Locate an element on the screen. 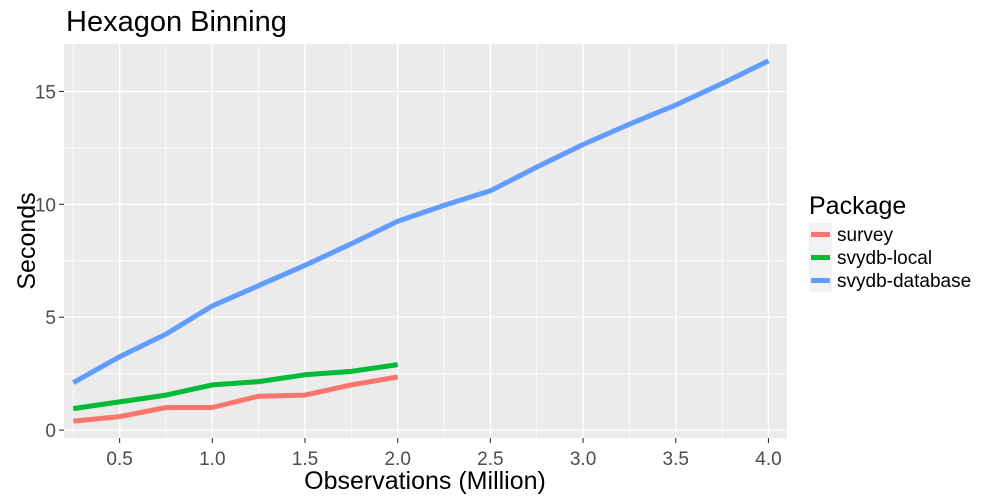 The width and height of the screenshot is (1000, 500). x-axis-title: Observations (Million) is located at coordinates (425, 481).